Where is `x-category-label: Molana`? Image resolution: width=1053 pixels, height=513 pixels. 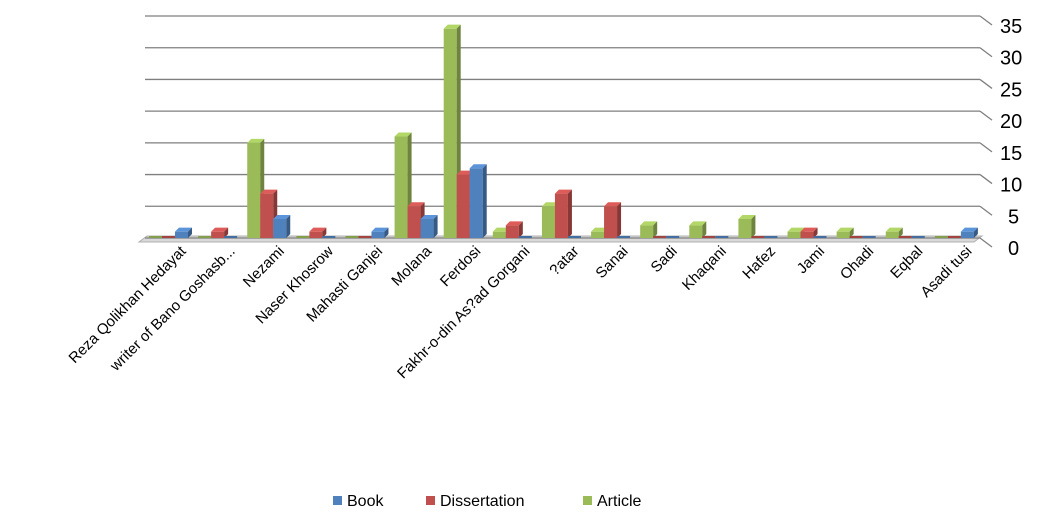
x-category-label: Molana is located at coordinates (411, 265).